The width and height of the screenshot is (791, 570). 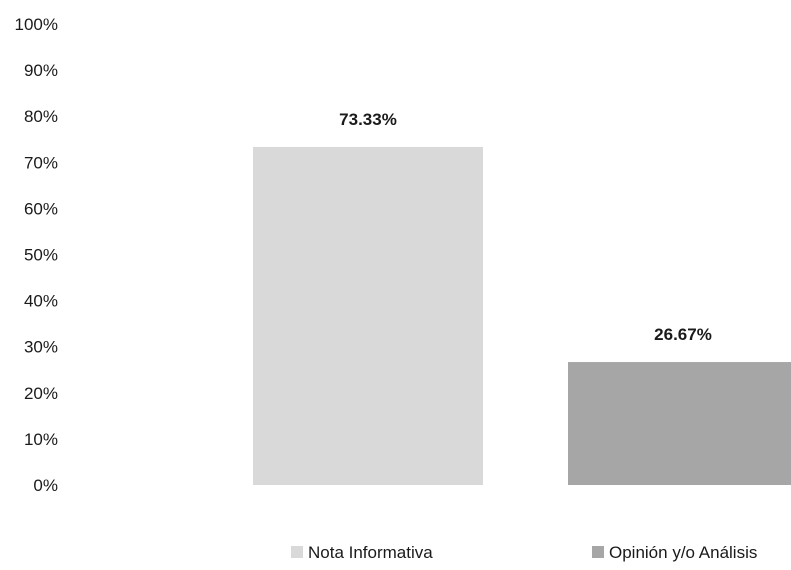 What do you see at coordinates (41, 439) in the screenshot?
I see `y-tick-label: 10%` at bounding box center [41, 439].